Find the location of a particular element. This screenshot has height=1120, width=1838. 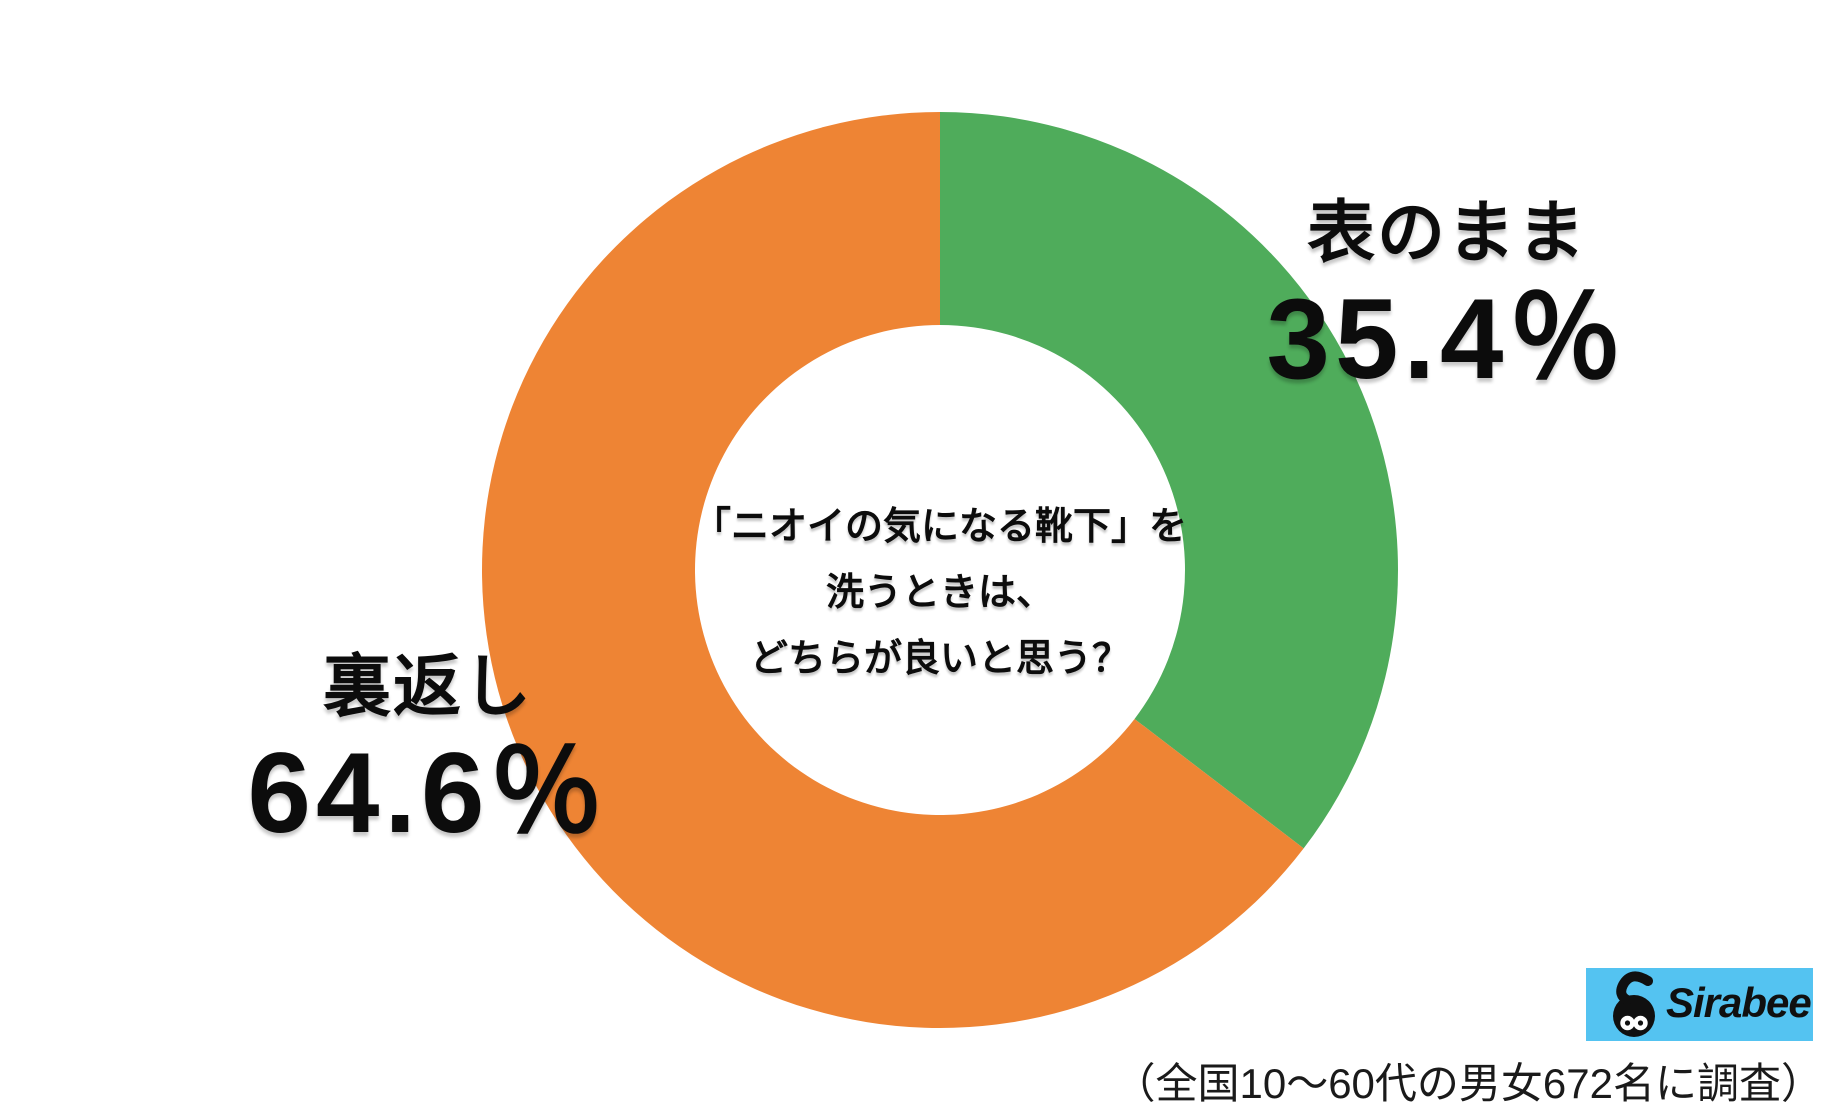

label-uragaeshi-value: 64.6％ is located at coordinates (428, 794).